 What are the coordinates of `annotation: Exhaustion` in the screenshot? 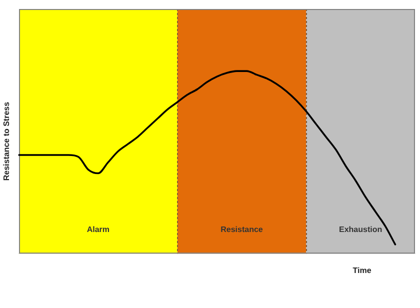 It's located at (360, 229).